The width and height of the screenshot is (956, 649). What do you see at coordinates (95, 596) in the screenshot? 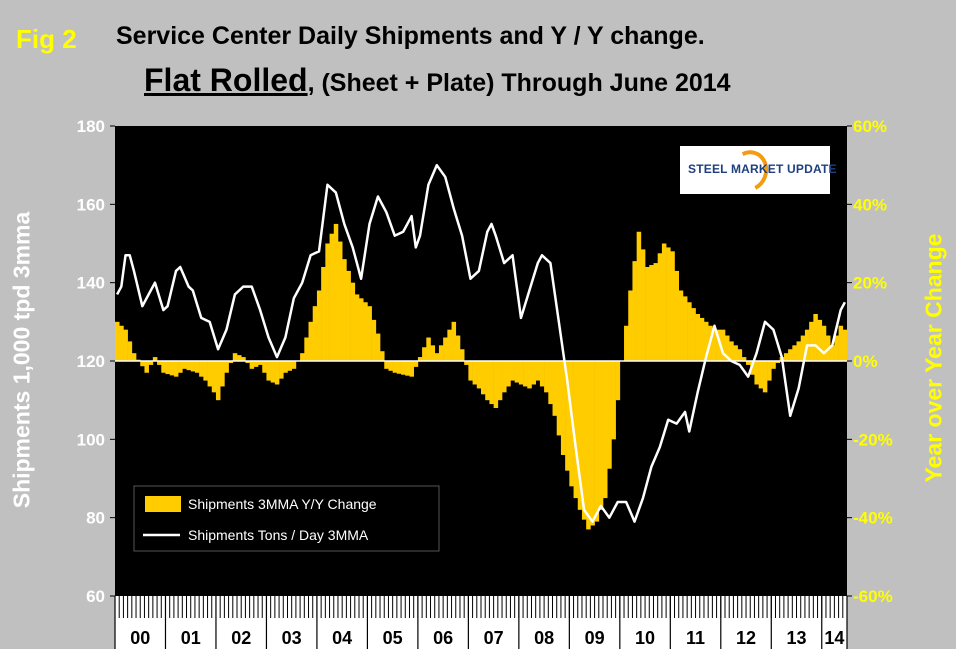
I see `y-left-tick-label: 60` at bounding box center [95, 596].